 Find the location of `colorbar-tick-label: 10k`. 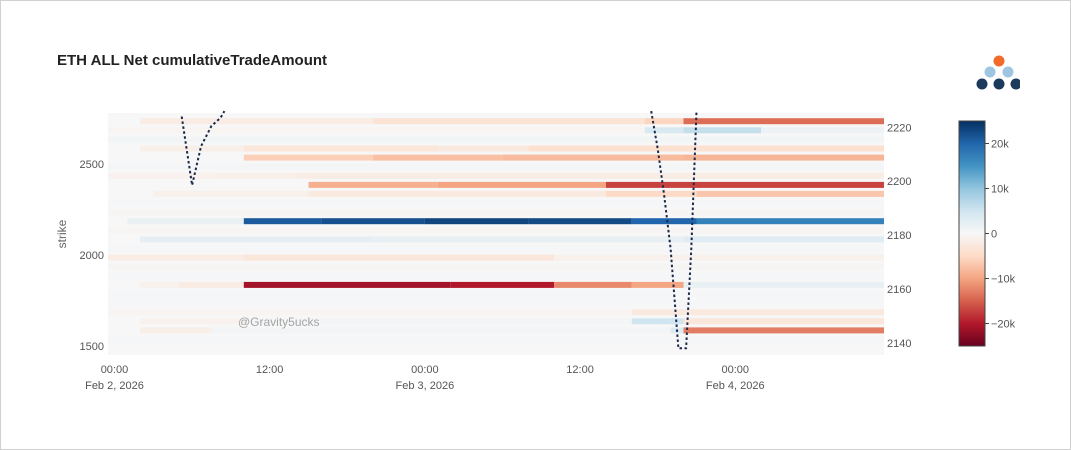

colorbar-tick-label: 10k is located at coordinates (1000, 190).